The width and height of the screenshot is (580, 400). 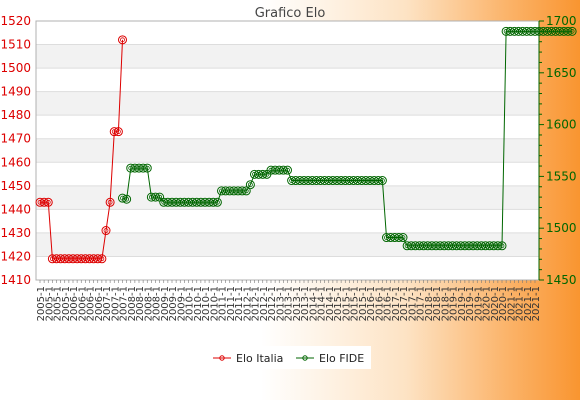 What do you see at coordinates (561, 176) in the screenshot?
I see `right-tick-label: 1550` at bounding box center [561, 176].